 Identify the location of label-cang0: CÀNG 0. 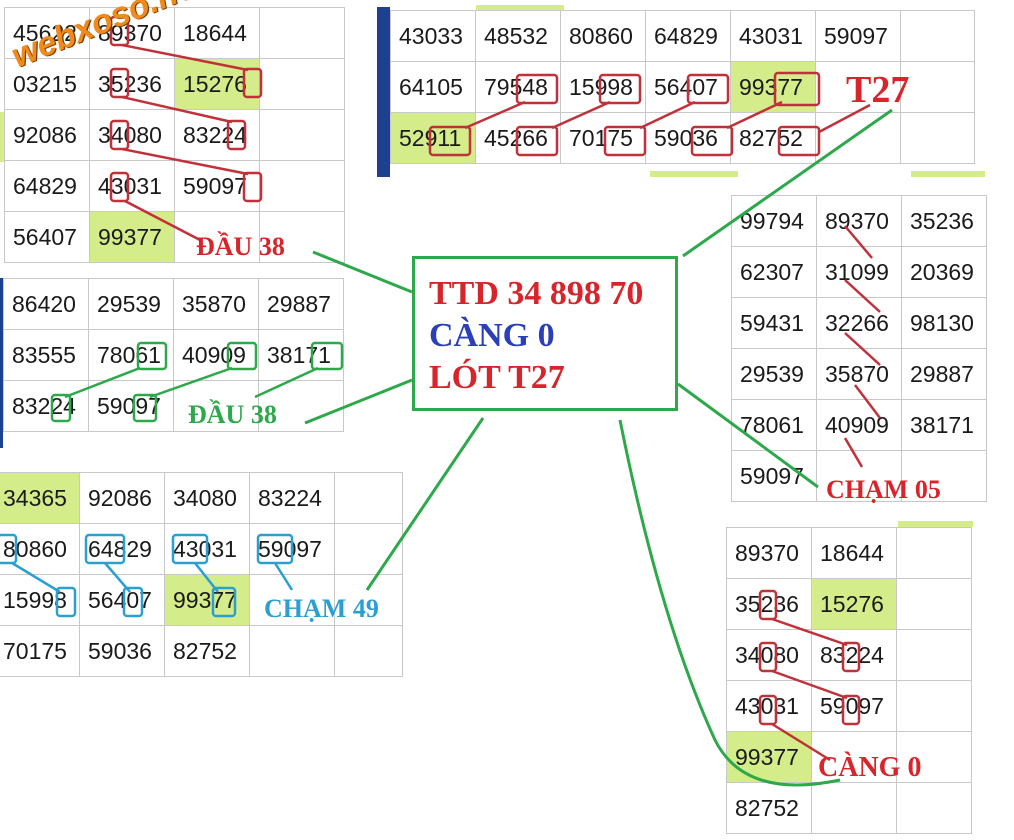
(870, 767).